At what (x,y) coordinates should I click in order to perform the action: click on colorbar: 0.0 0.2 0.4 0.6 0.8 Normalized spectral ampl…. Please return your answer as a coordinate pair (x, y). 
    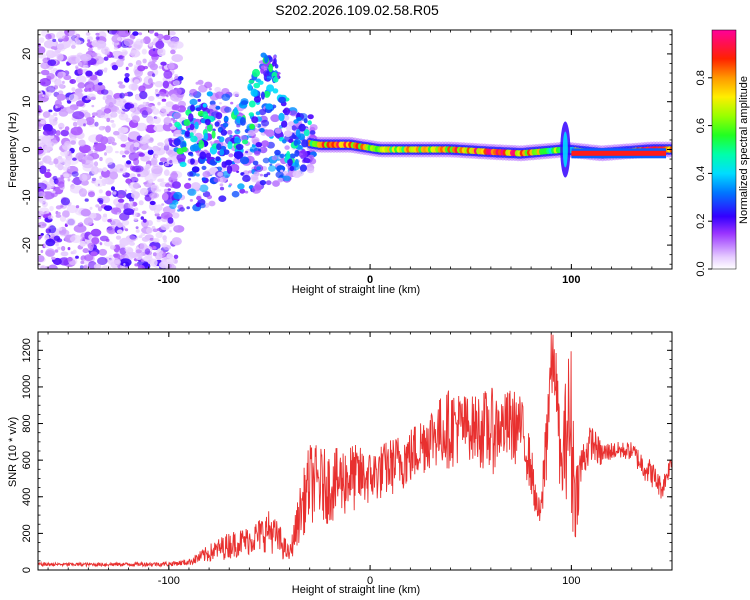
    Looking at the image, I should click on (722, 153).